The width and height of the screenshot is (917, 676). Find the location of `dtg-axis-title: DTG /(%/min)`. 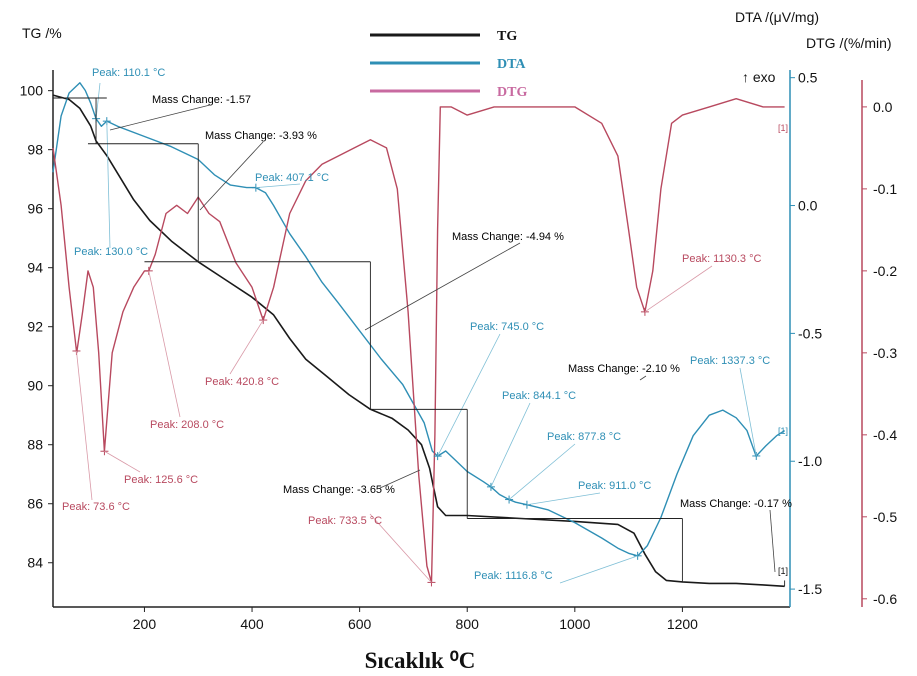

dtg-axis-title: DTG /(%/min) is located at coordinates (849, 43).